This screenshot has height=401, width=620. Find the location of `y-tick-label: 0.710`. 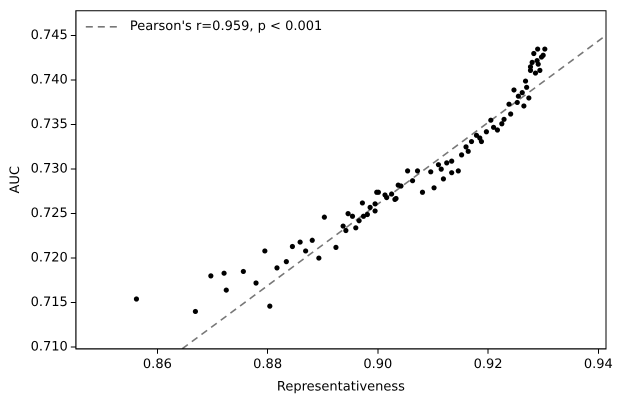

y-tick-label: 0.710 is located at coordinates (49, 346).